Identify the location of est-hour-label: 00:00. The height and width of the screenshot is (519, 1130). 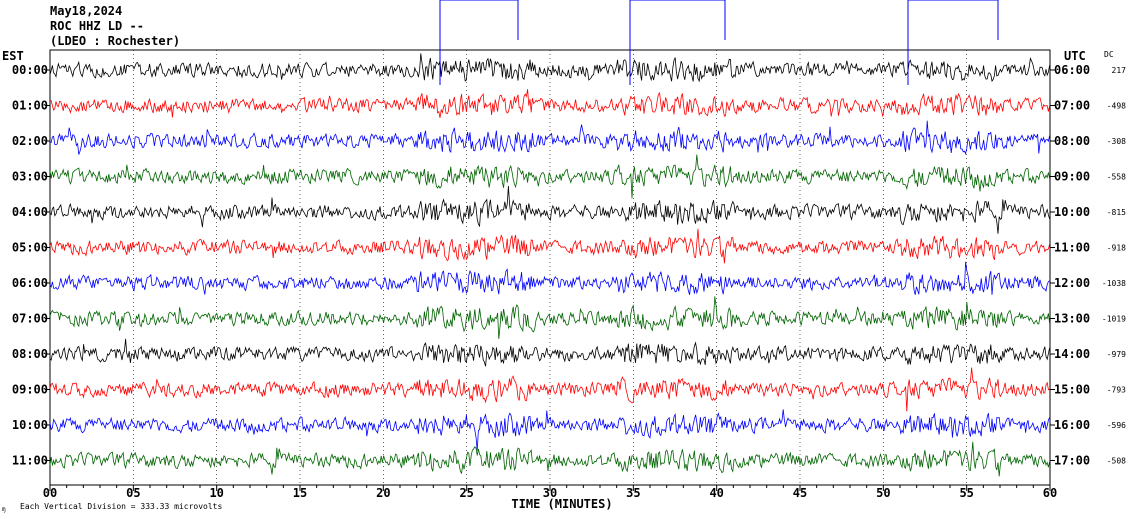
(30, 70).